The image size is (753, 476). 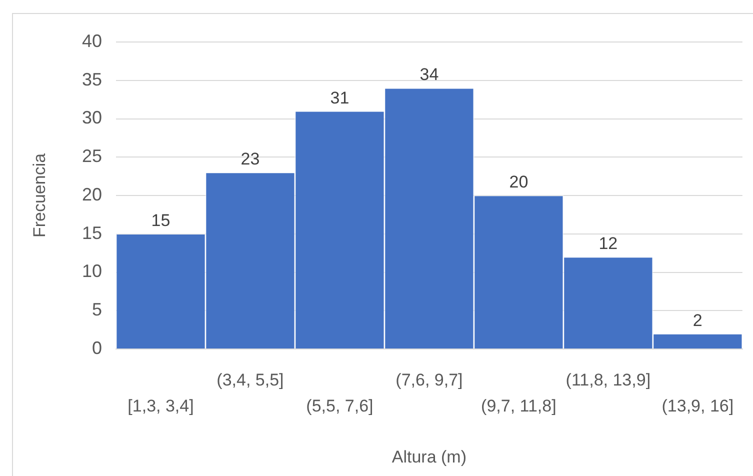 What do you see at coordinates (161, 406) in the screenshot?
I see `x-tick-label: [1,3, 3,4]` at bounding box center [161, 406].